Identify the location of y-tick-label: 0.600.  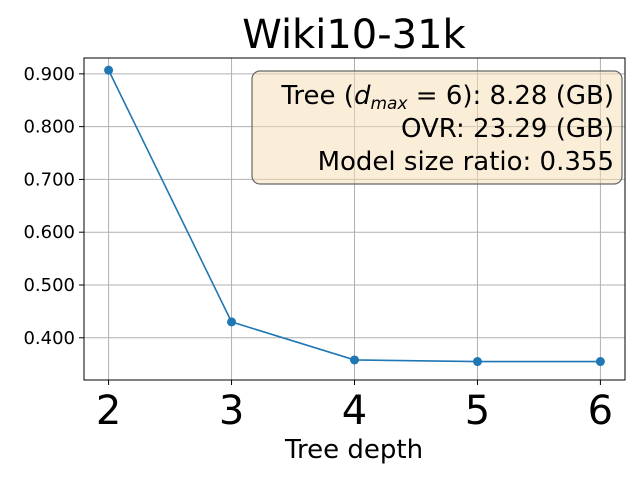
(49, 232).